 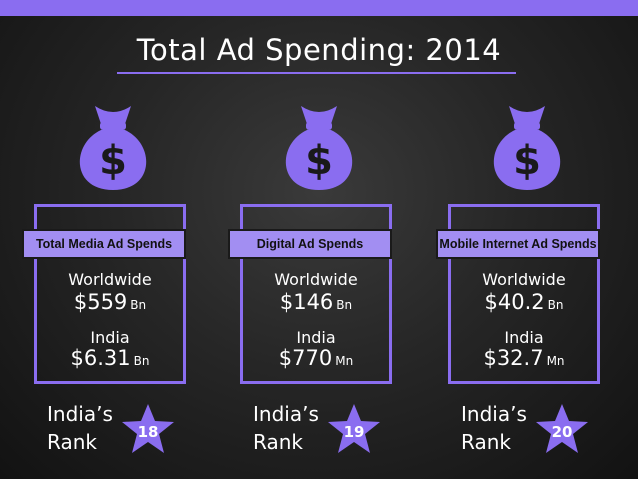 What do you see at coordinates (310, 244) in the screenshot?
I see `card-label: Digital Ad Spends` at bounding box center [310, 244].